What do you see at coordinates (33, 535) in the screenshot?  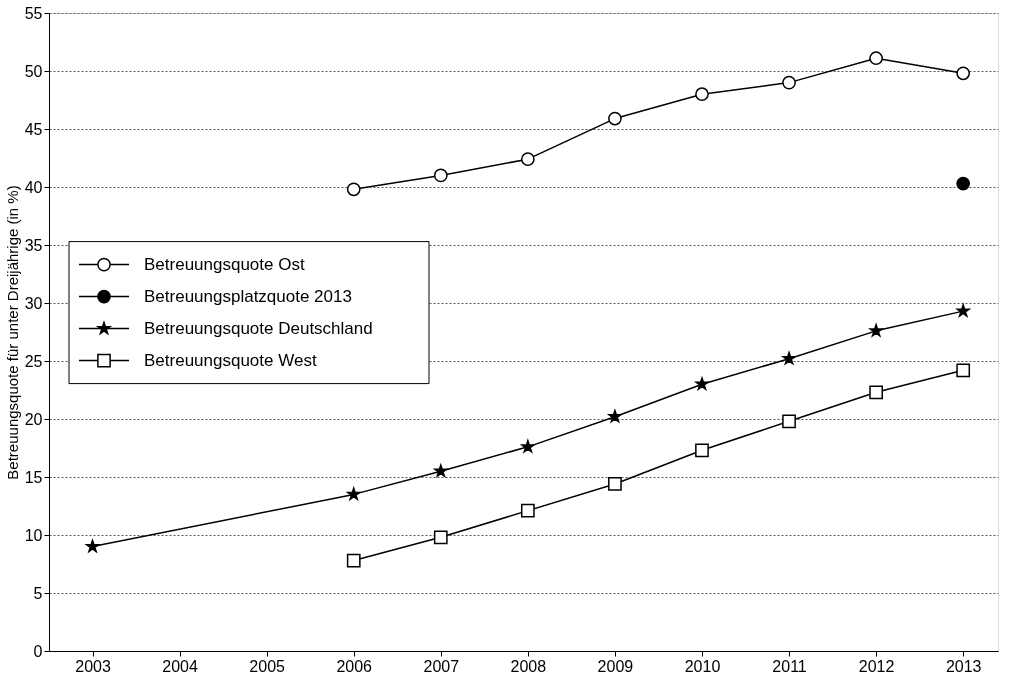 I see `y-tick-label: 10` at bounding box center [33, 535].